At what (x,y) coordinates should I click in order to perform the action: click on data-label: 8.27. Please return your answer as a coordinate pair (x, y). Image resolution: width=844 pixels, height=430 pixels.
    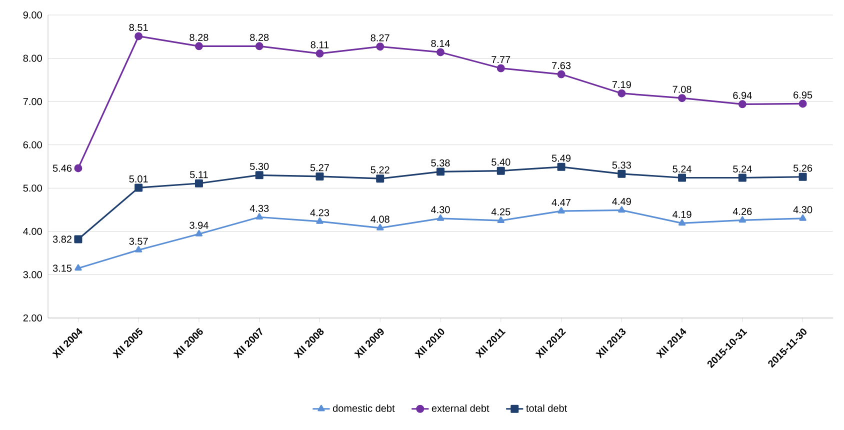
    Looking at the image, I should click on (380, 38).